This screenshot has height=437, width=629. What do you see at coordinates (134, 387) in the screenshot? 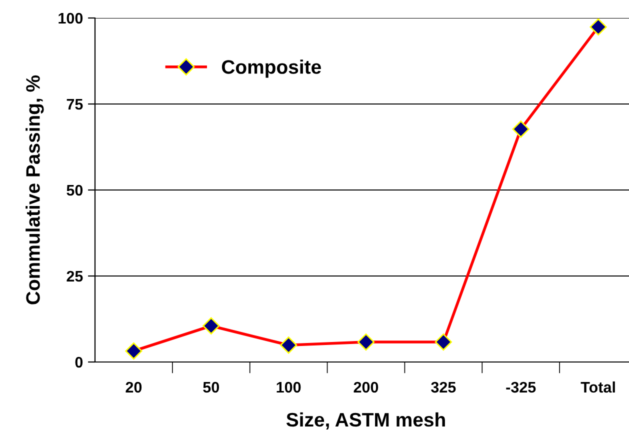
I see `x-tick-label: 20` at bounding box center [134, 387].